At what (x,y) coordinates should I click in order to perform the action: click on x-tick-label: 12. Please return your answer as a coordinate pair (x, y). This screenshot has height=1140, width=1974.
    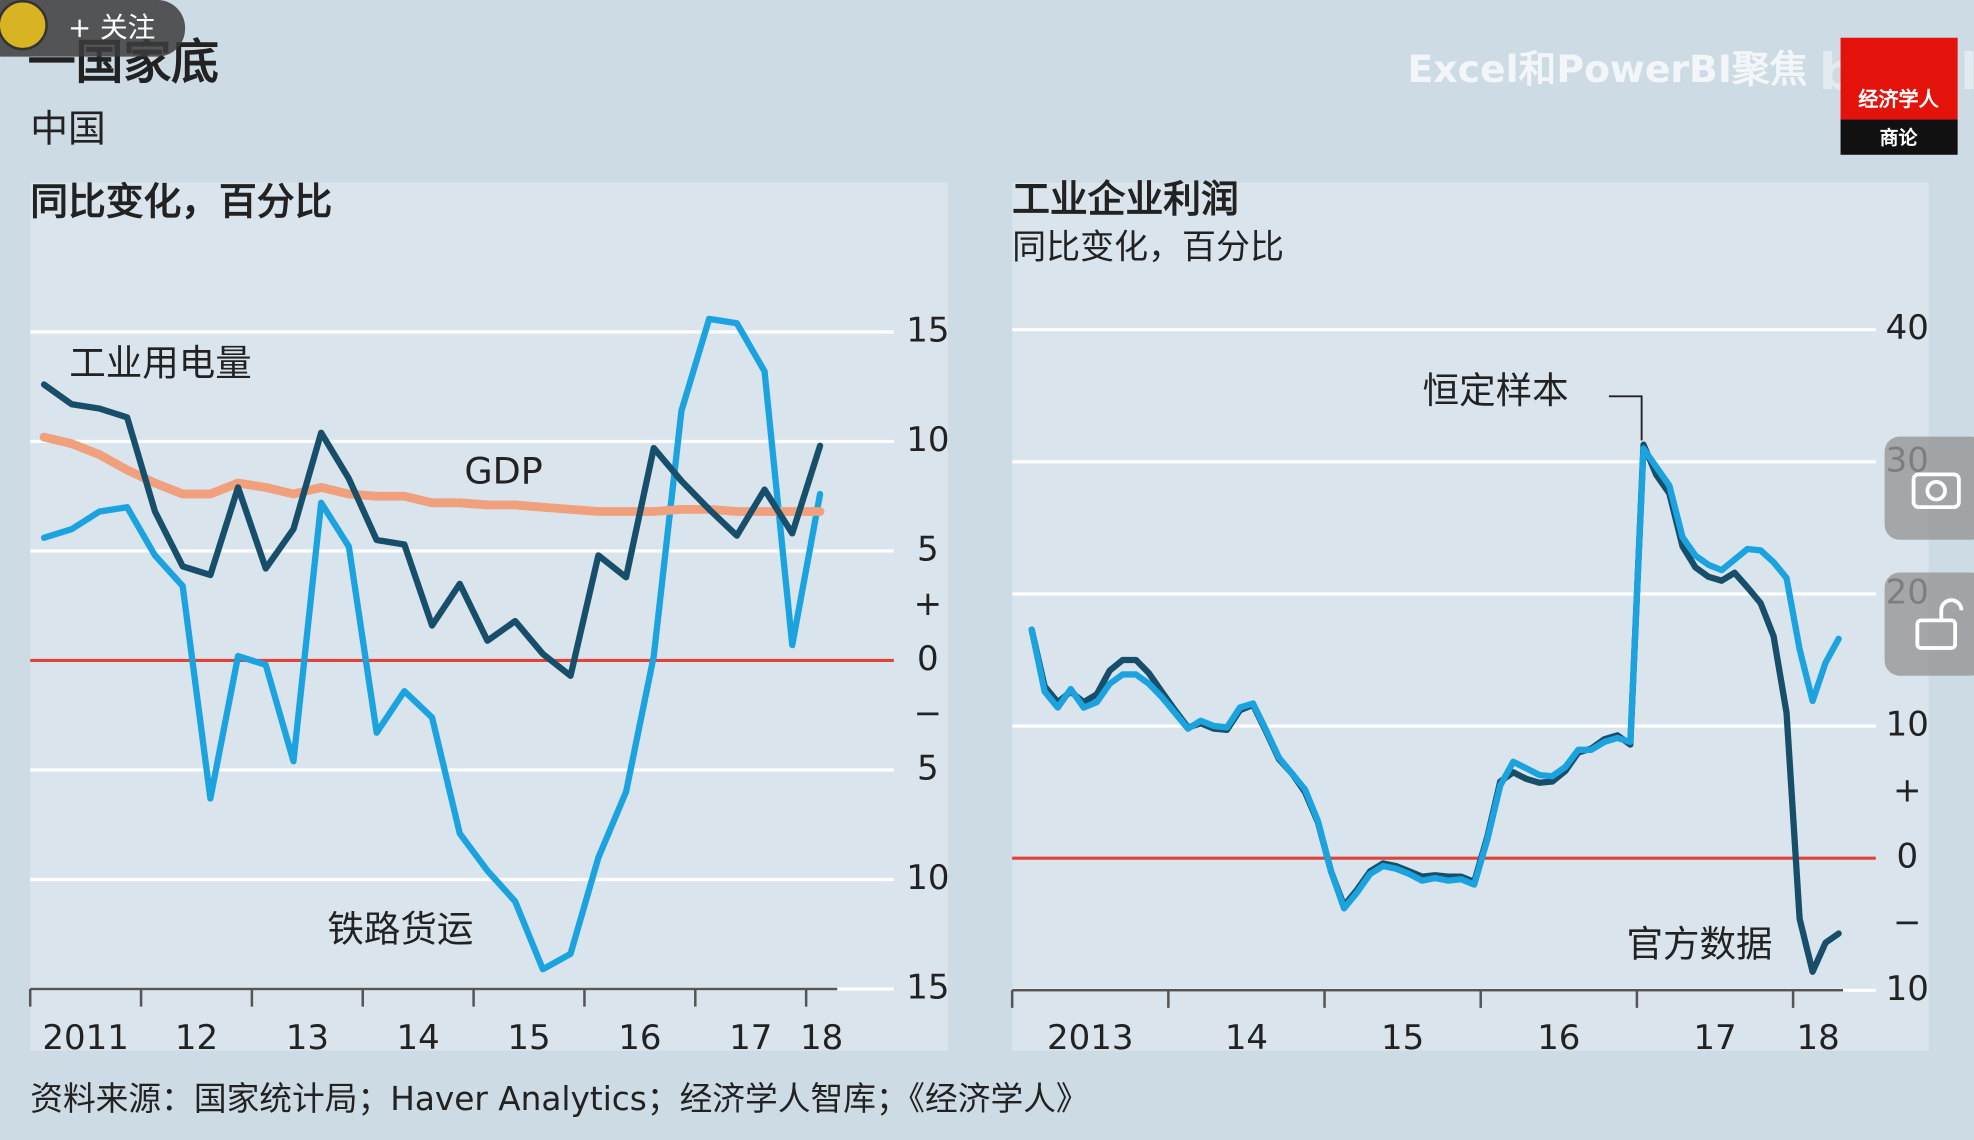
    Looking at the image, I should click on (196, 1038).